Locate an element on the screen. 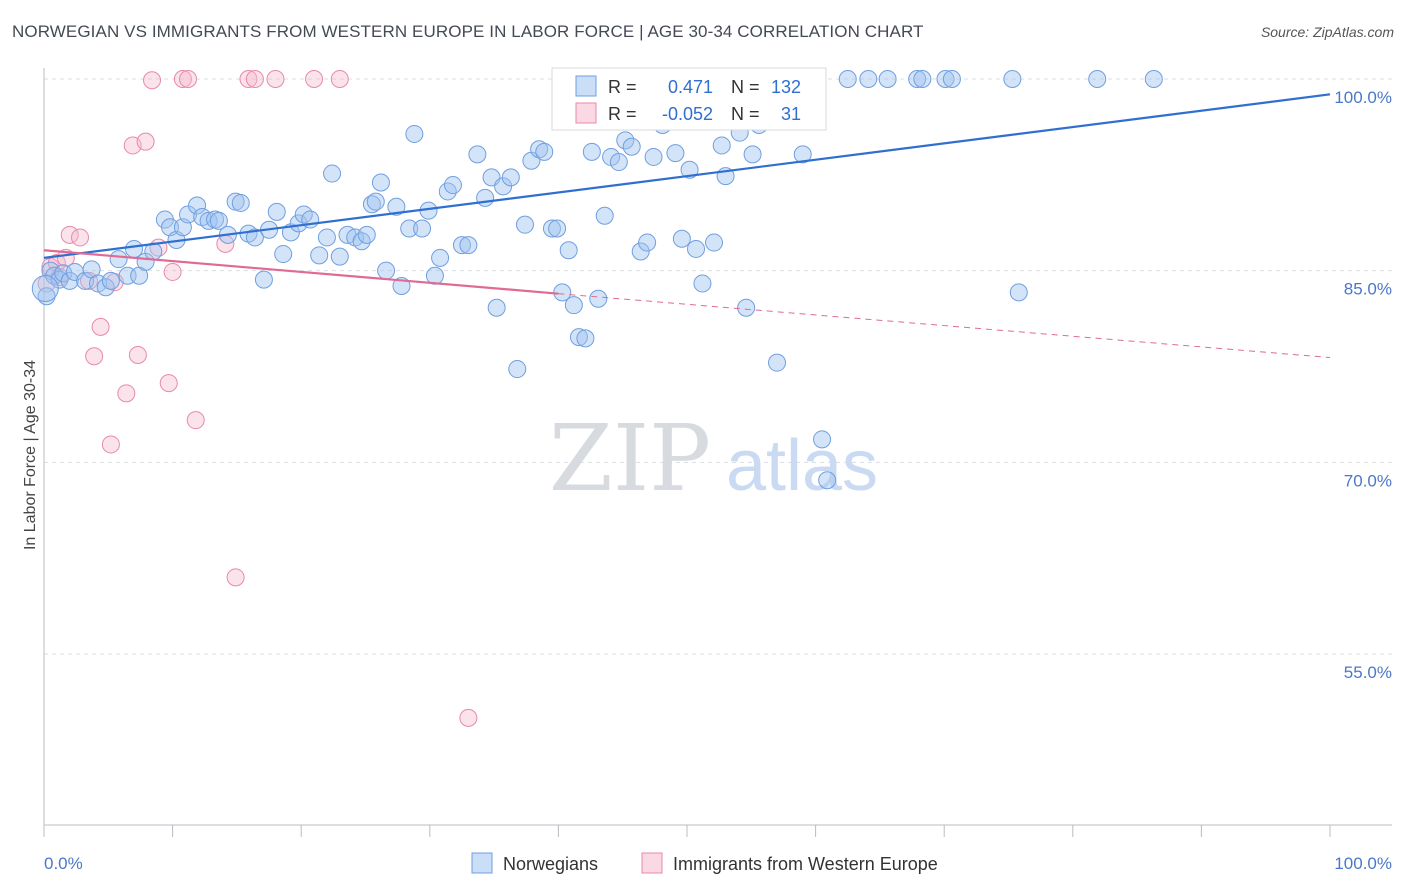 The width and height of the screenshot is (1406, 892). watermark-atlas: atlas is located at coordinates (802, 466).